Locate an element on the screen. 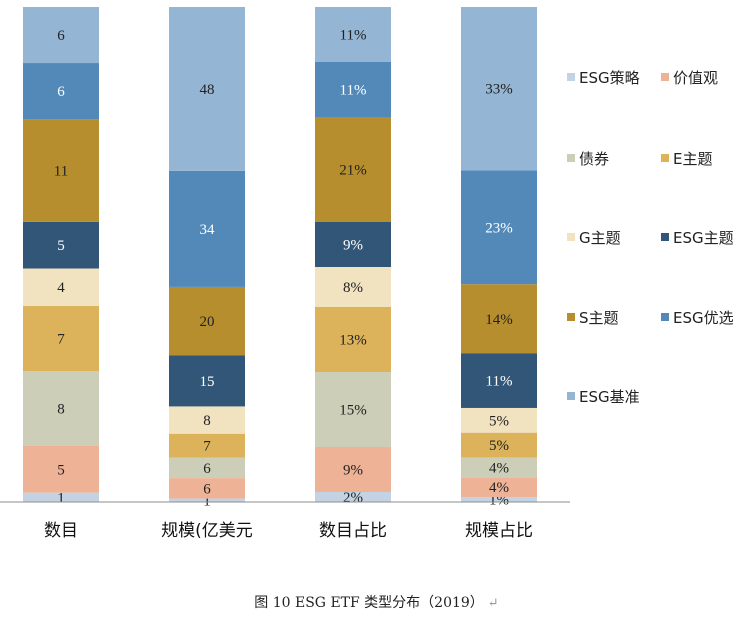 The image size is (753, 624). caption-text: 图 10 ESG ETF 类型分布（2019） is located at coordinates (369, 603).